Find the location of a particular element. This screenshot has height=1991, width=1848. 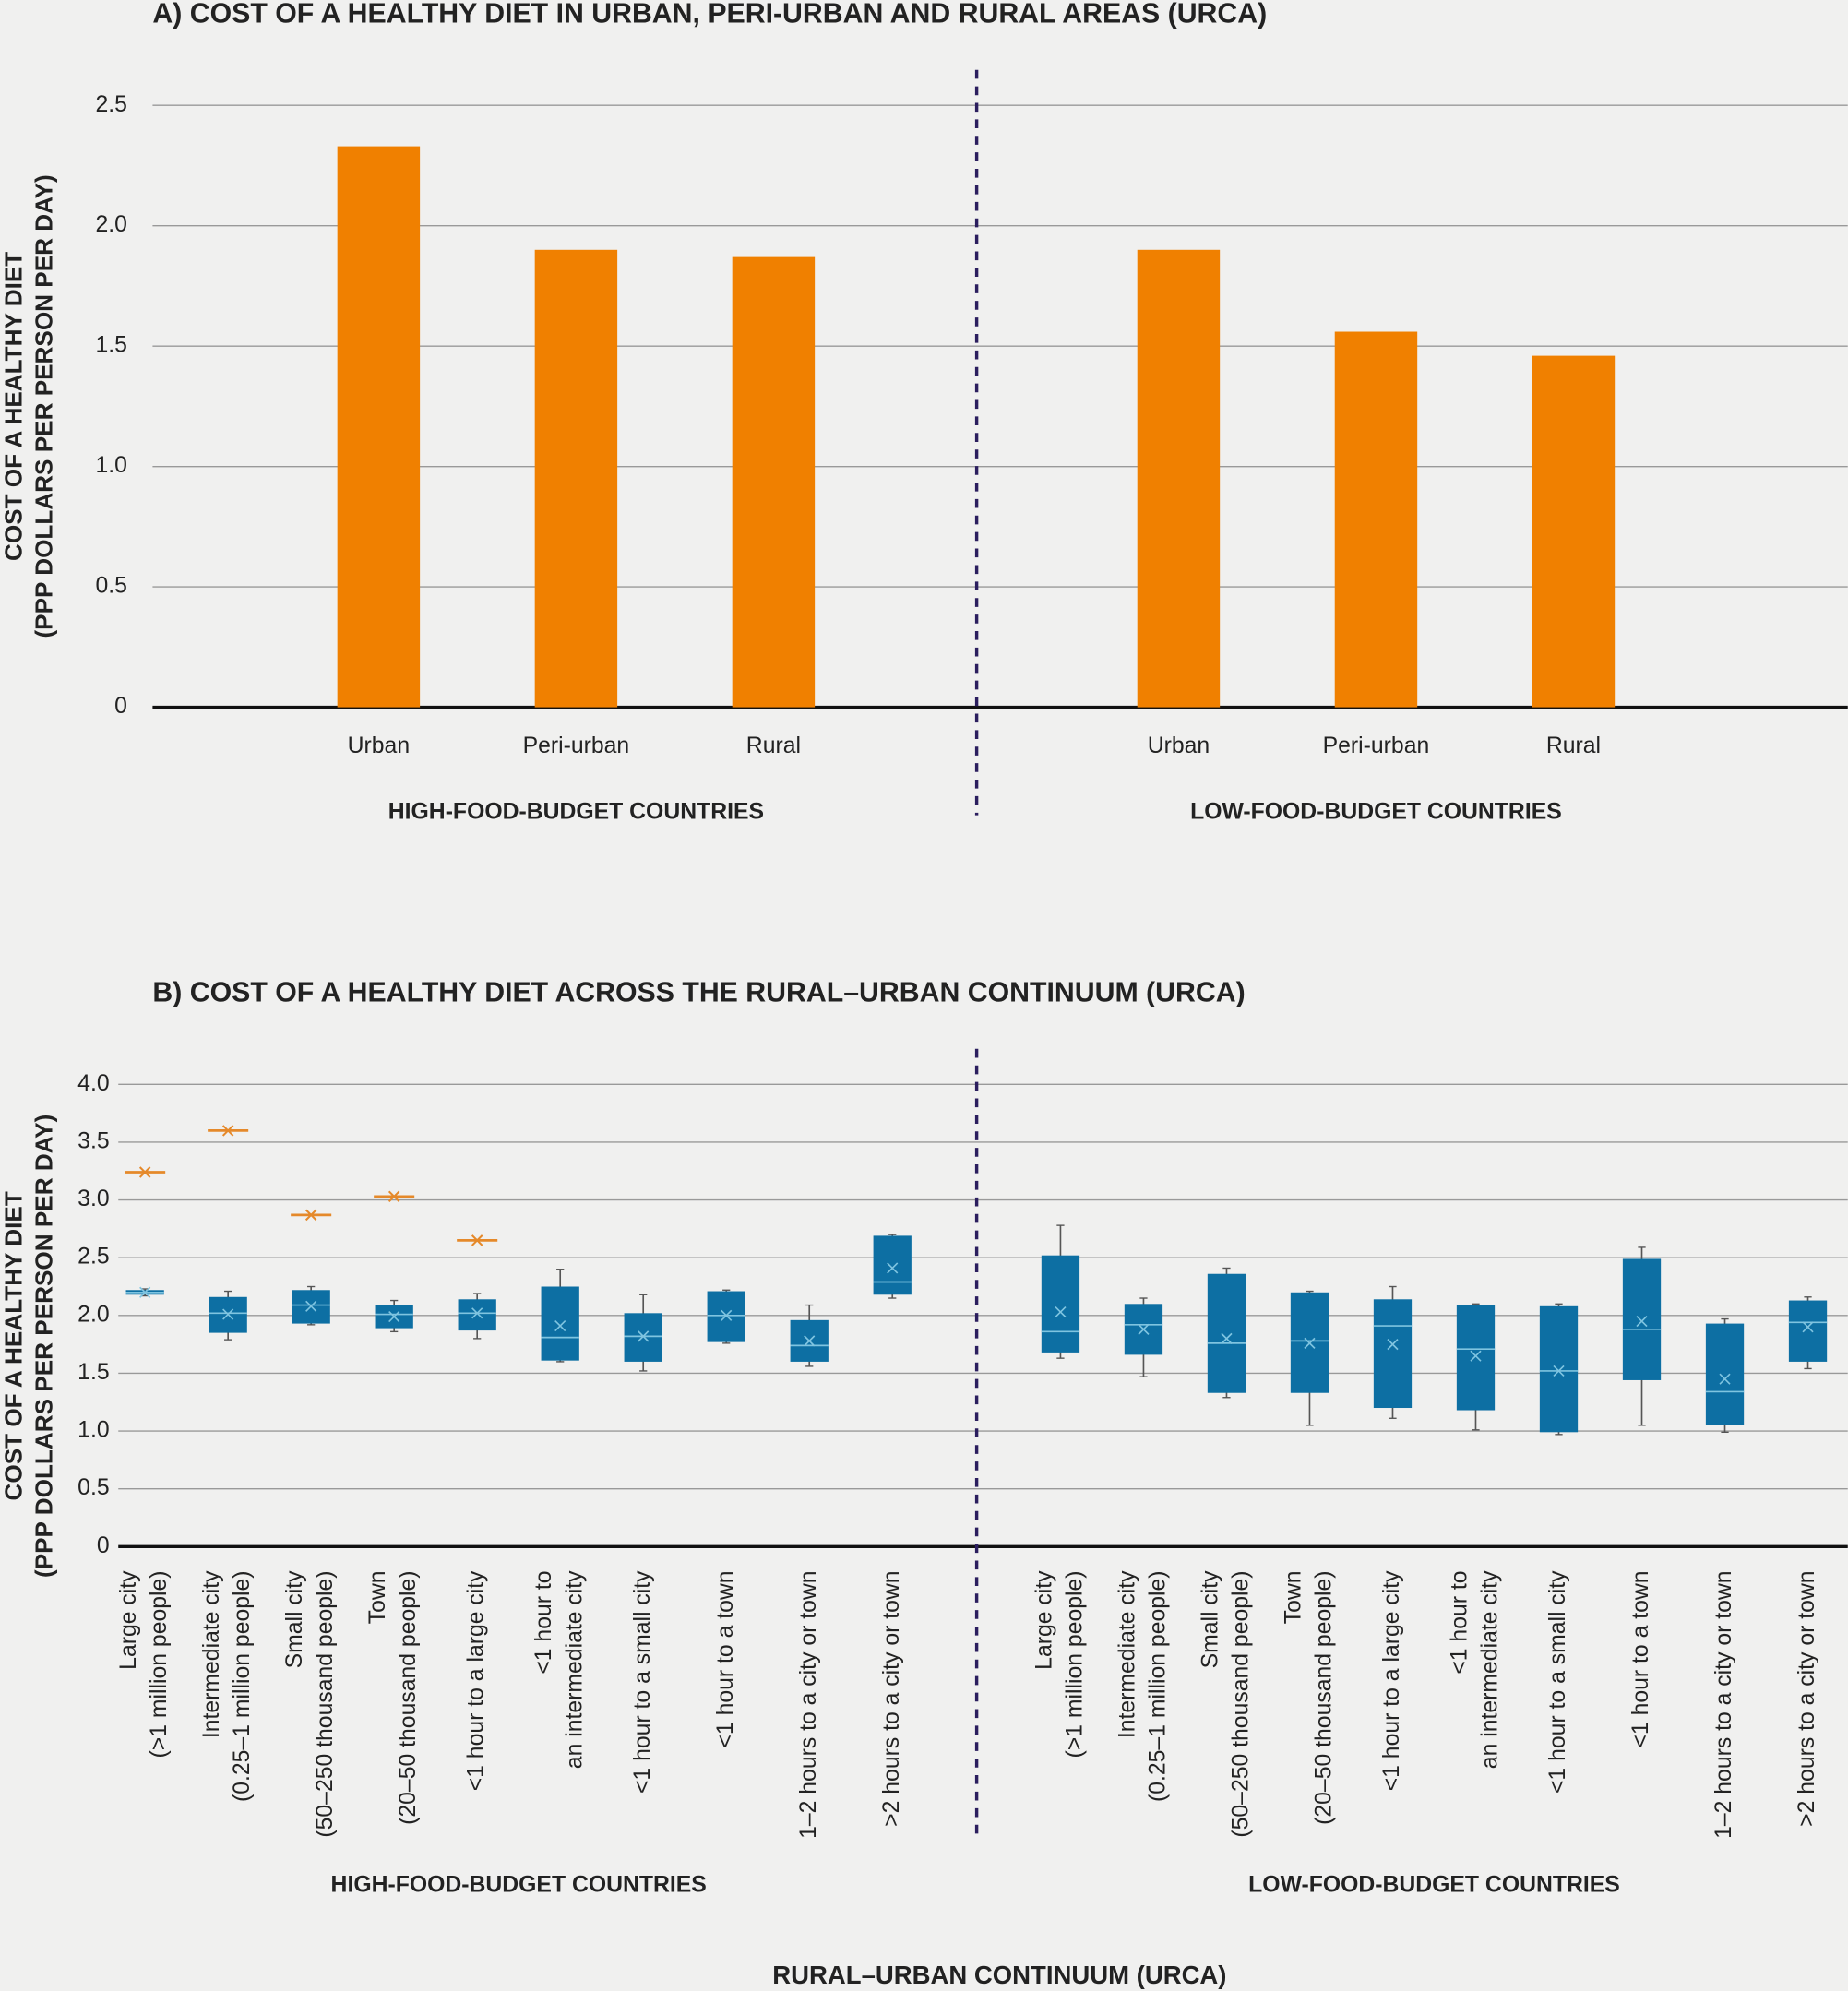

y-tick-label: 2.5 is located at coordinates (93, 1257).